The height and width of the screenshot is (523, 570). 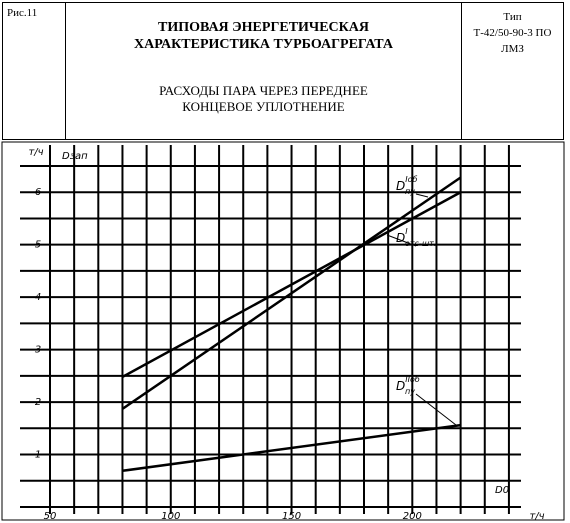 I want to click on y-tick-label: 2, so click(x=38, y=402).